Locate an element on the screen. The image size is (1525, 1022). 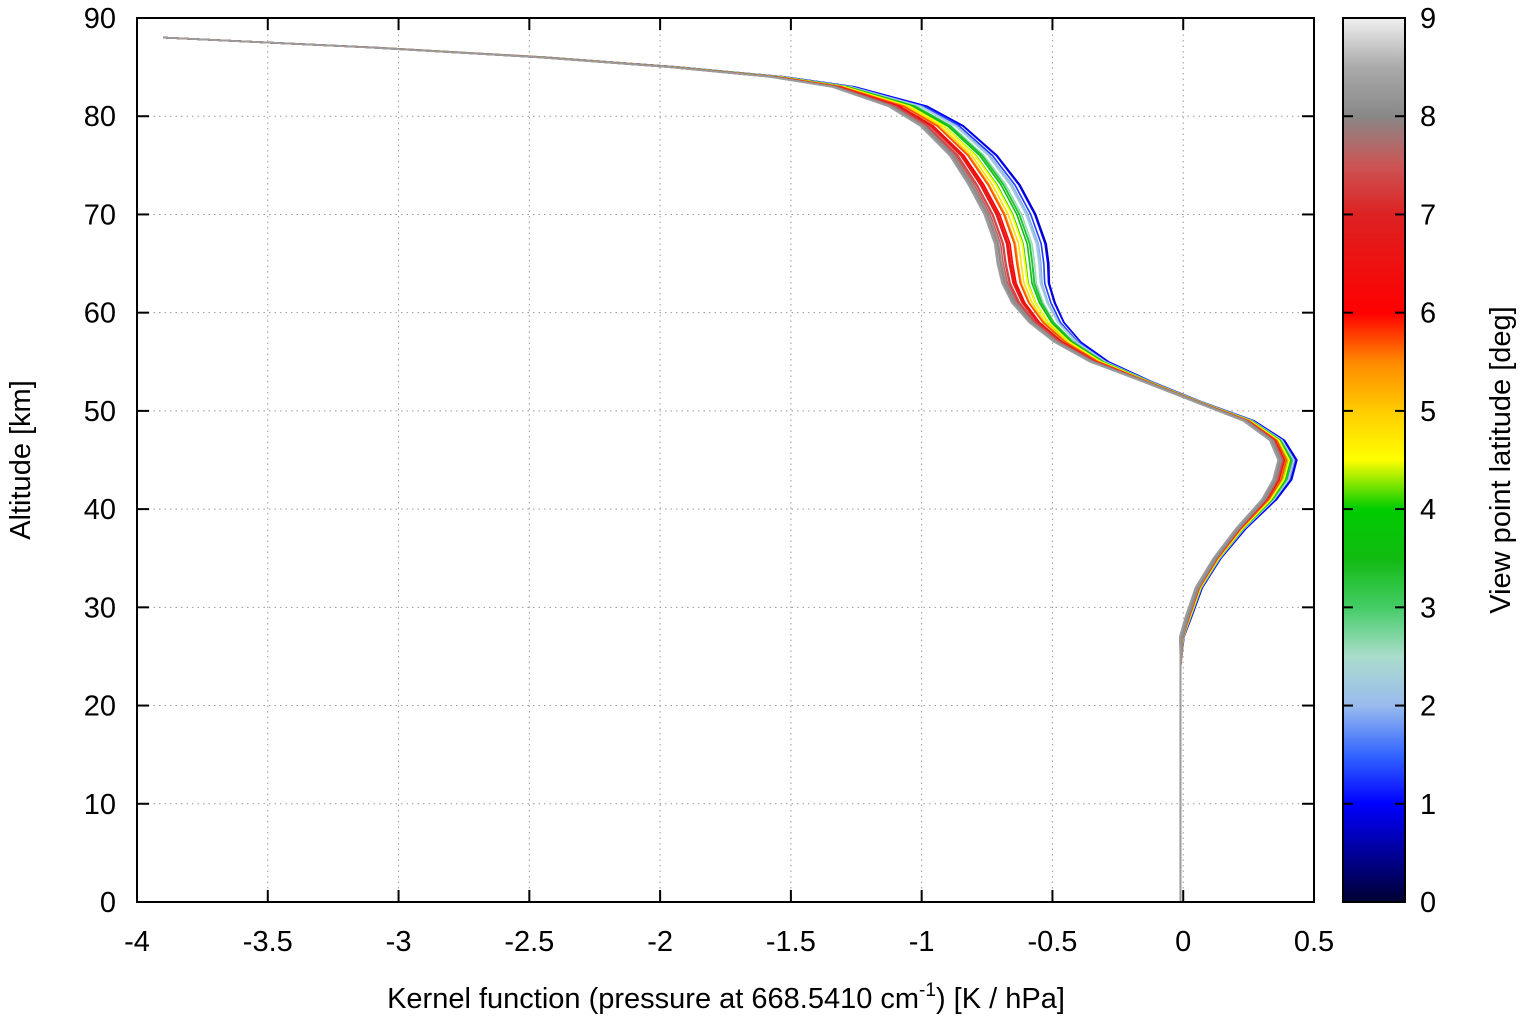
colorbar-tick-label: 3 is located at coordinates (1428, 608).